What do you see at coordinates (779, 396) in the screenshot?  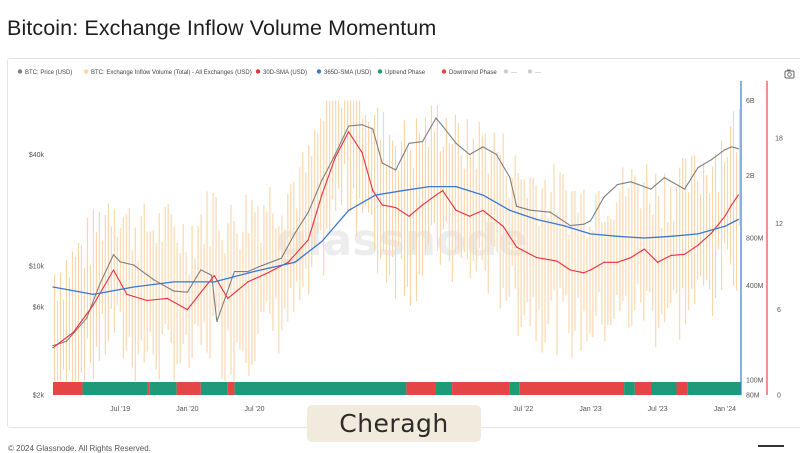 I see `secondary-tick-label: 0` at bounding box center [779, 396].